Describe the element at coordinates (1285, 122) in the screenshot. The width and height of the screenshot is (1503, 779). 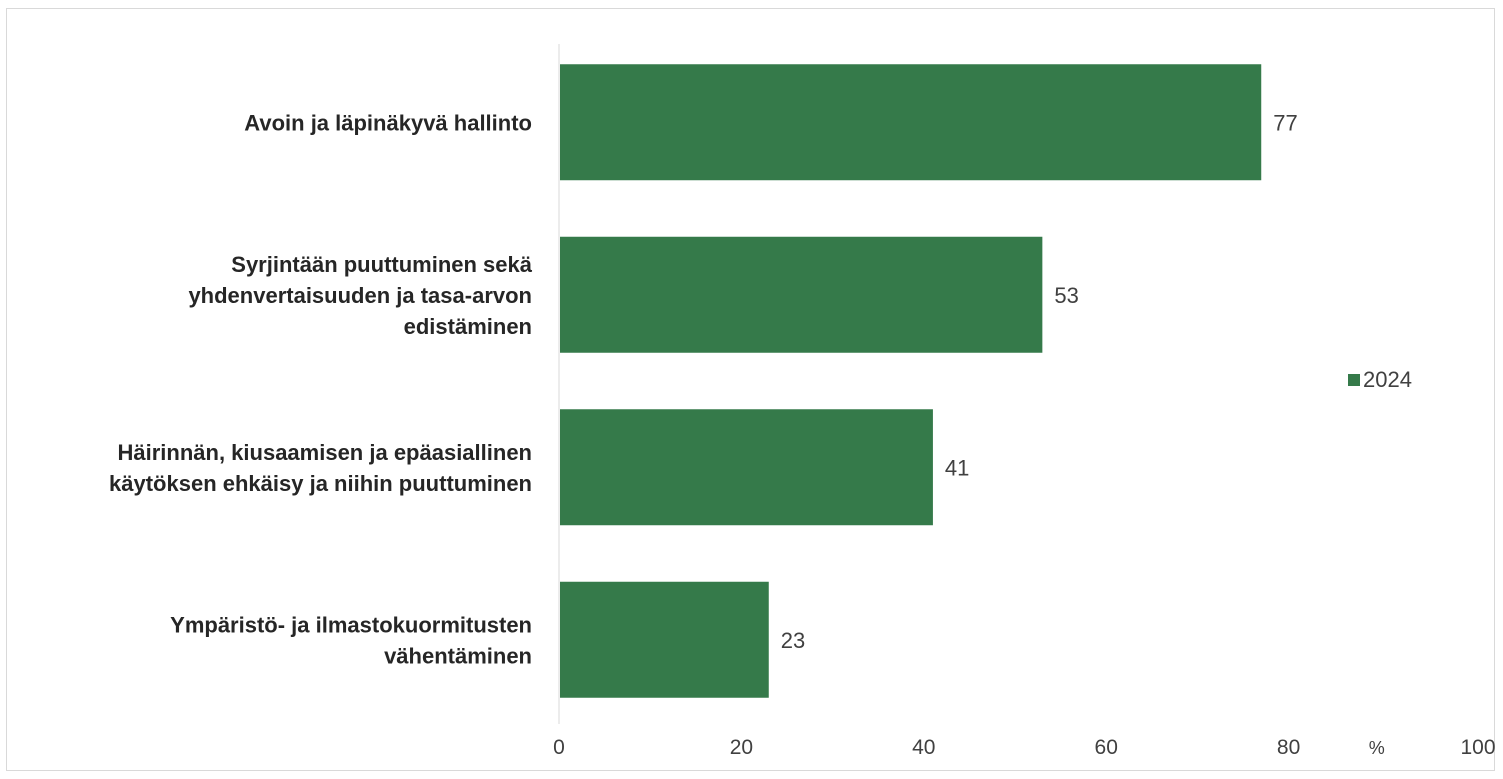
I see `data-label: 77` at that location.